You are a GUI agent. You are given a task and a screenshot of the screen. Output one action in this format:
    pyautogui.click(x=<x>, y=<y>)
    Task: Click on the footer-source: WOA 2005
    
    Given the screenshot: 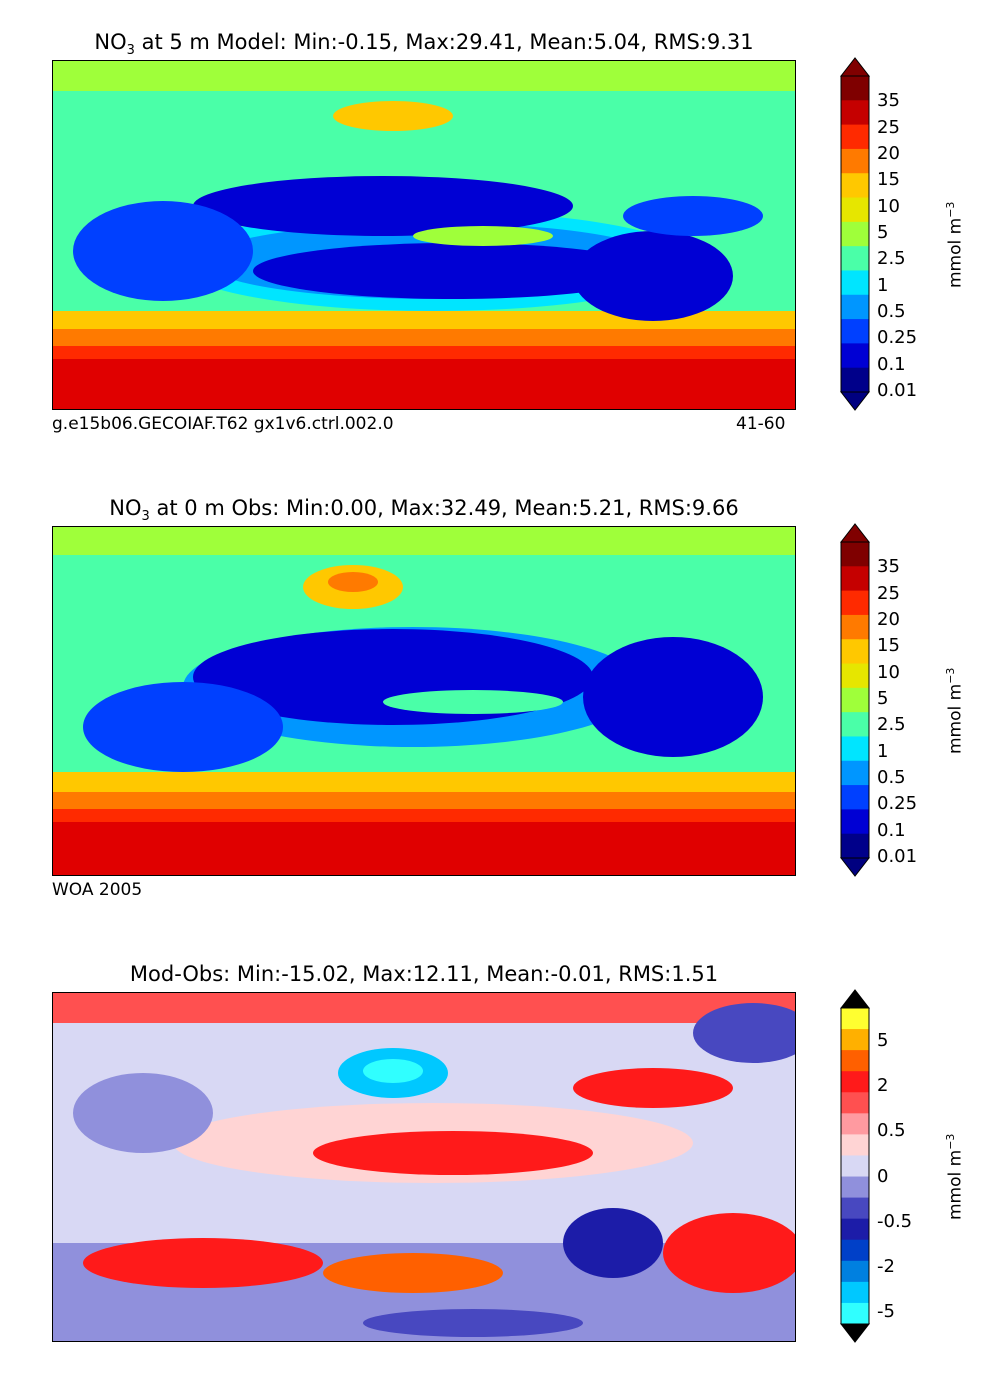 What is the action you would take?
    pyautogui.click(x=97, y=890)
    